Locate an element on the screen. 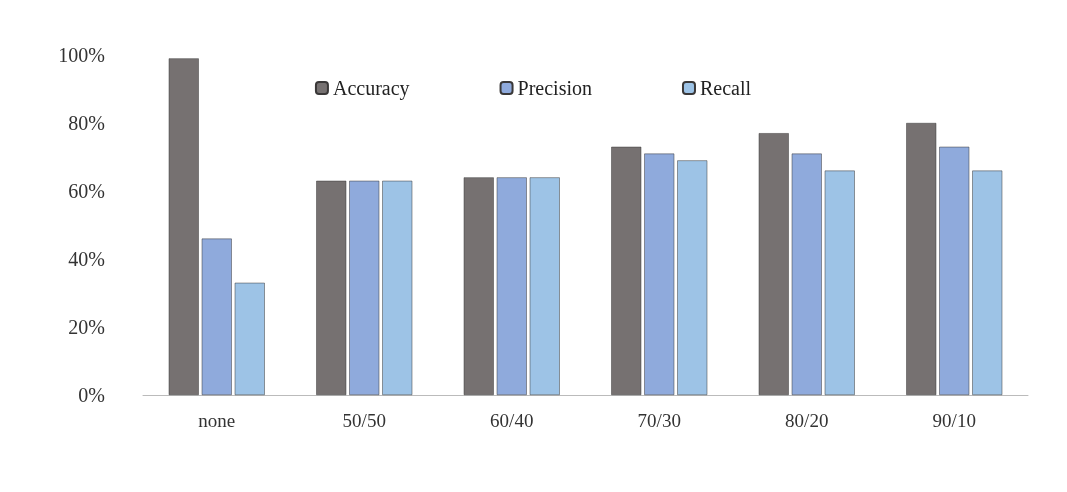  legend-label: Precision is located at coordinates (554, 88).